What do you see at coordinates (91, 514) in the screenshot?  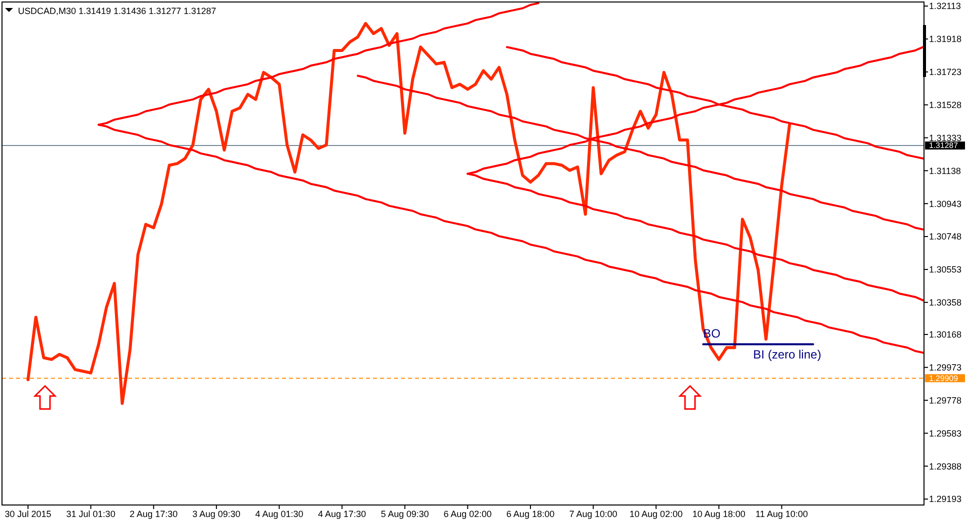 I see `x-tick-label: 31 Jul 01:30` at bounding box center [91, 514].